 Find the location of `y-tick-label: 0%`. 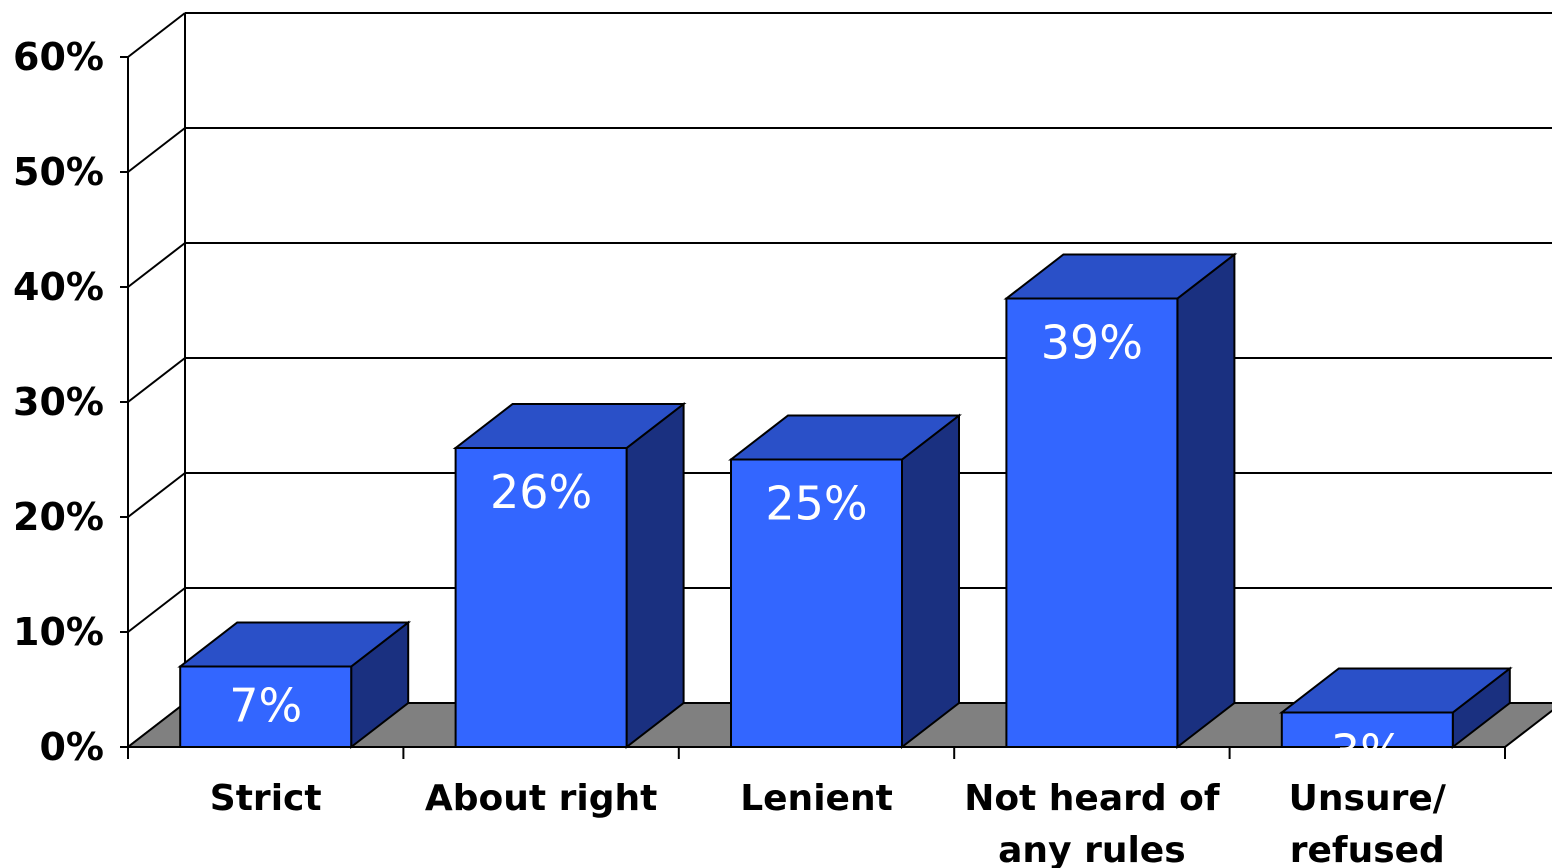

y-tick-label: 0% is located at coordinates (71, 747).